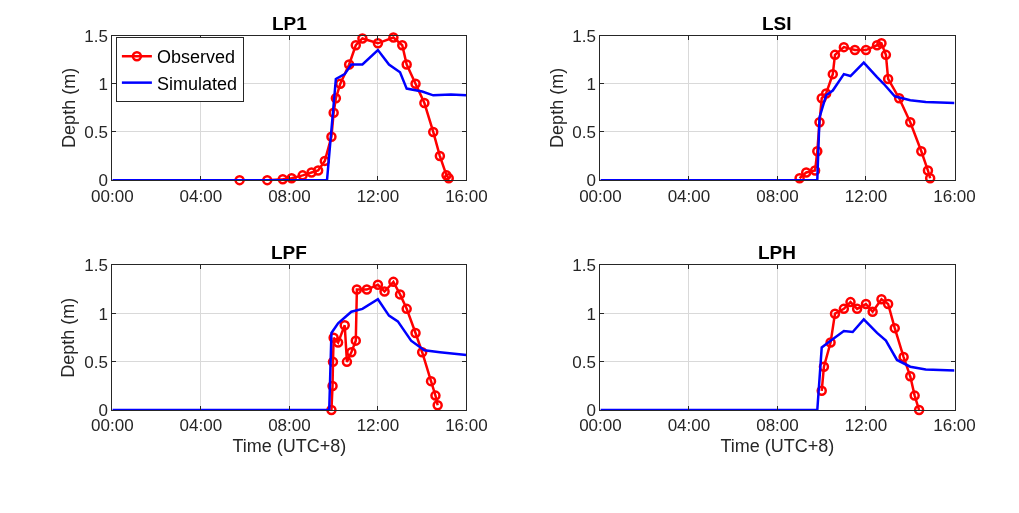  I want to click on chart-title: LPH, so click(777, 252).